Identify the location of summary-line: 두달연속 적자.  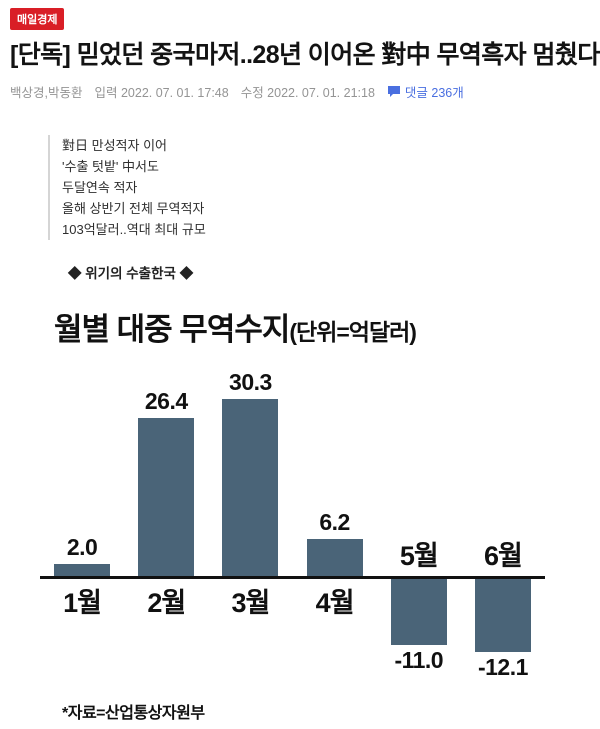
(100, 187).